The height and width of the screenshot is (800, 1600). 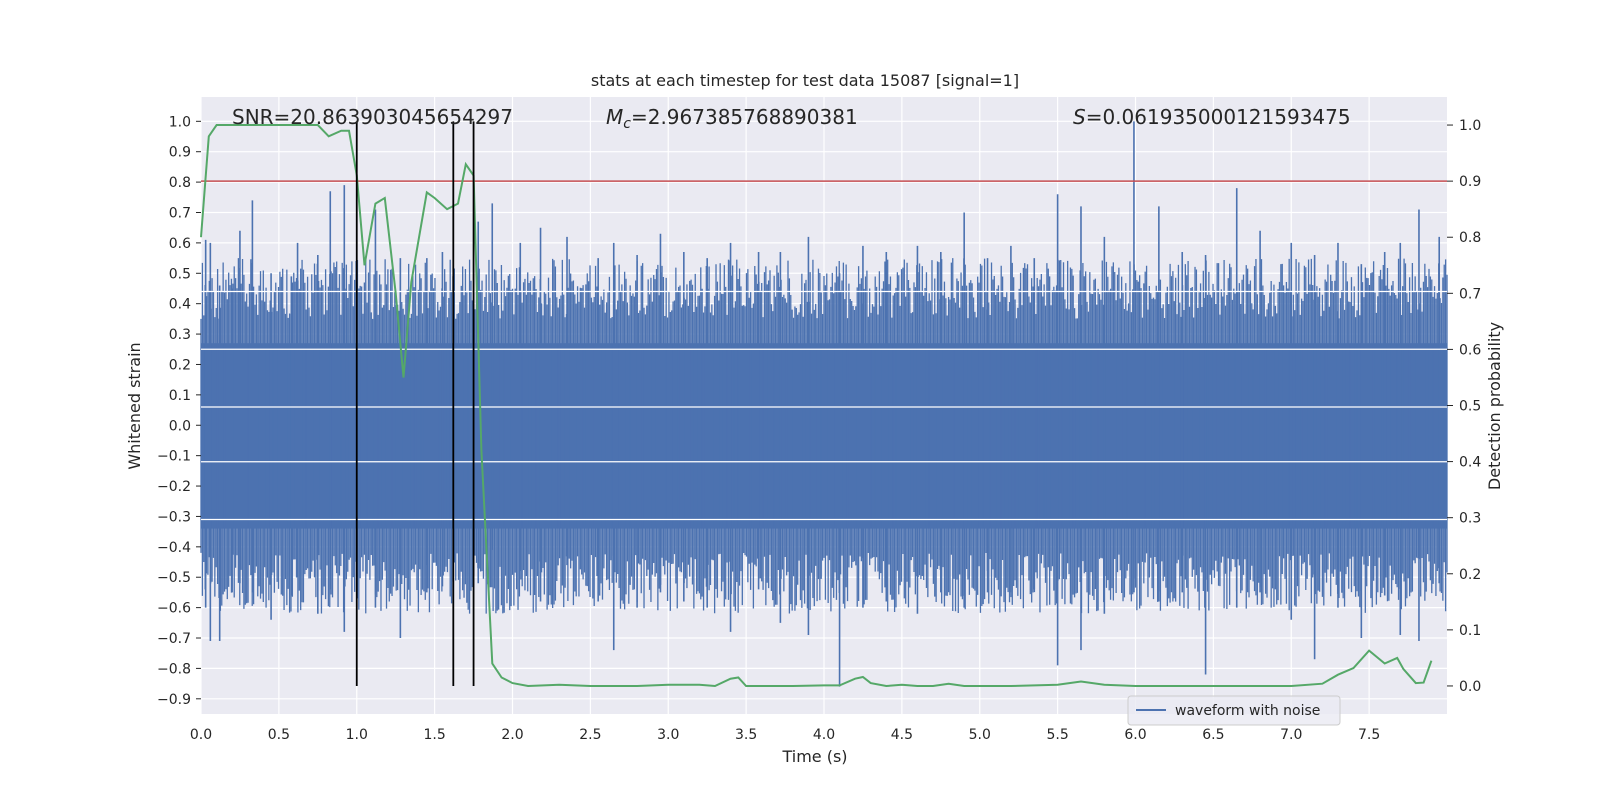 I want to click on y-right-tick-label: 0.5, so click(x=1470, y=407).